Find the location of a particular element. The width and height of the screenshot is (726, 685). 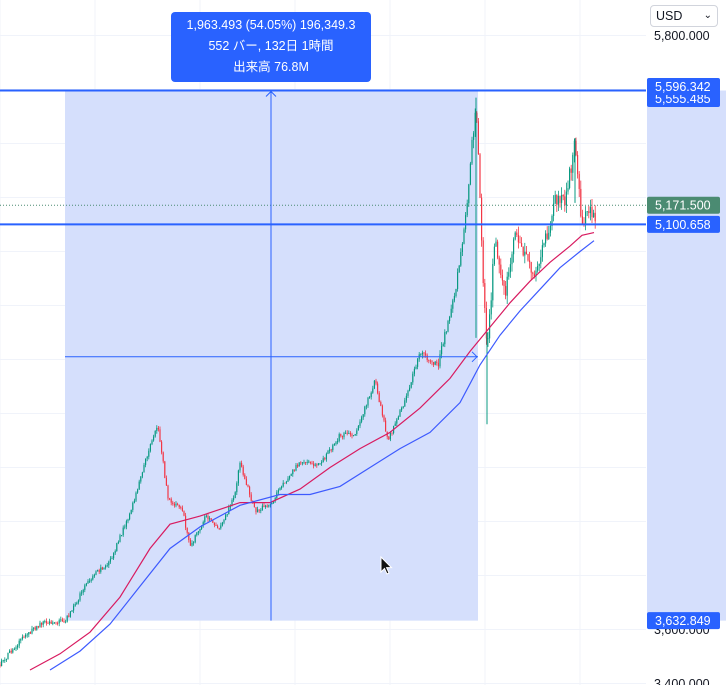

price-tag-upper-text: 5,596.342 is located at coordinates (683, 87).